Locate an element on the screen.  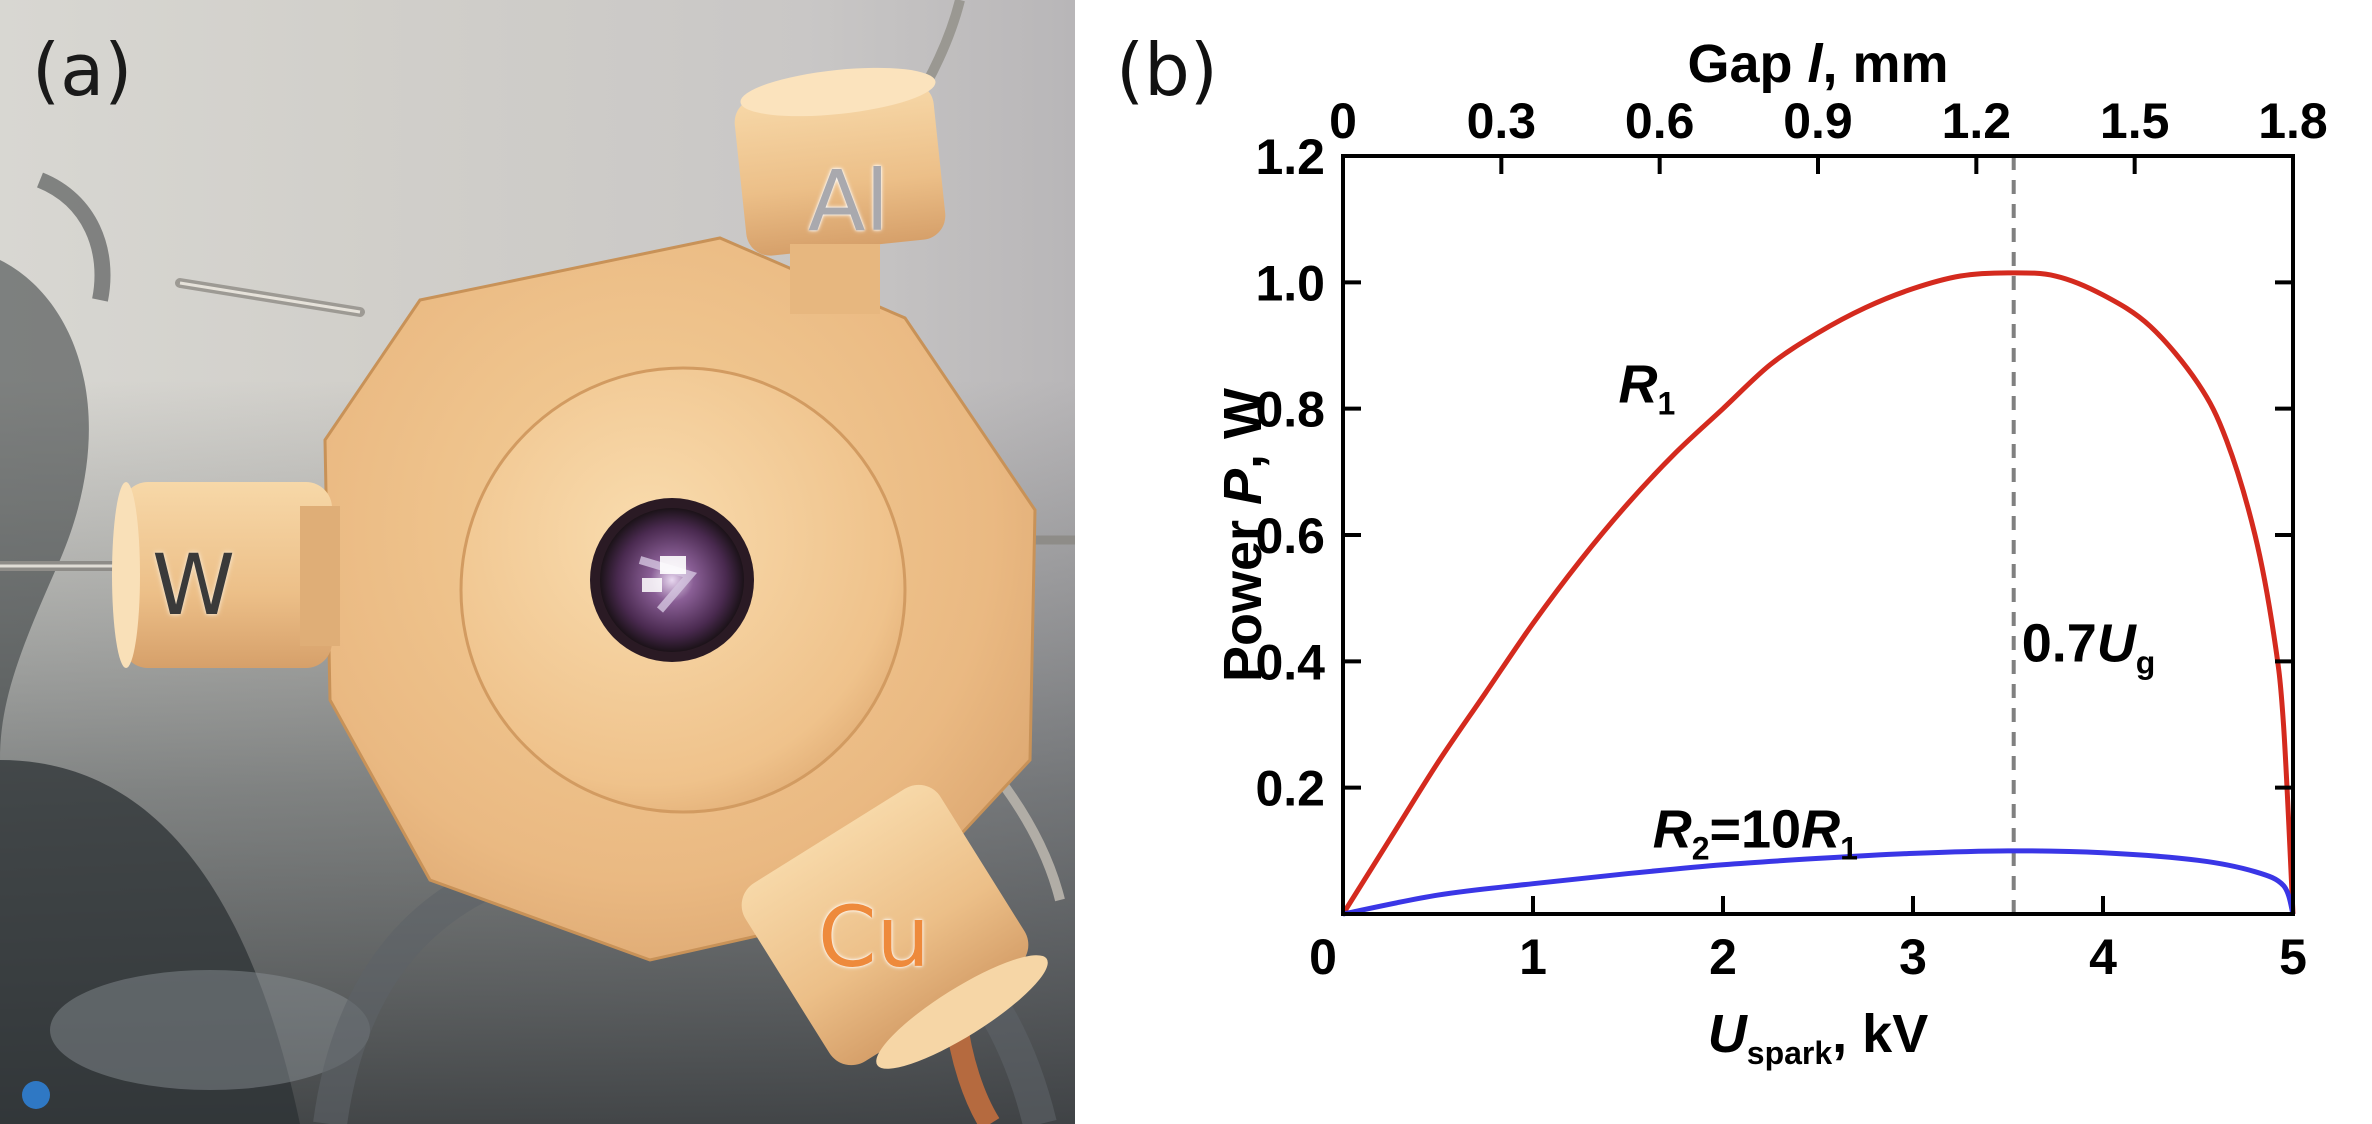
y-tick-label-3: 0.8 is located at coordinates (1290, 410).